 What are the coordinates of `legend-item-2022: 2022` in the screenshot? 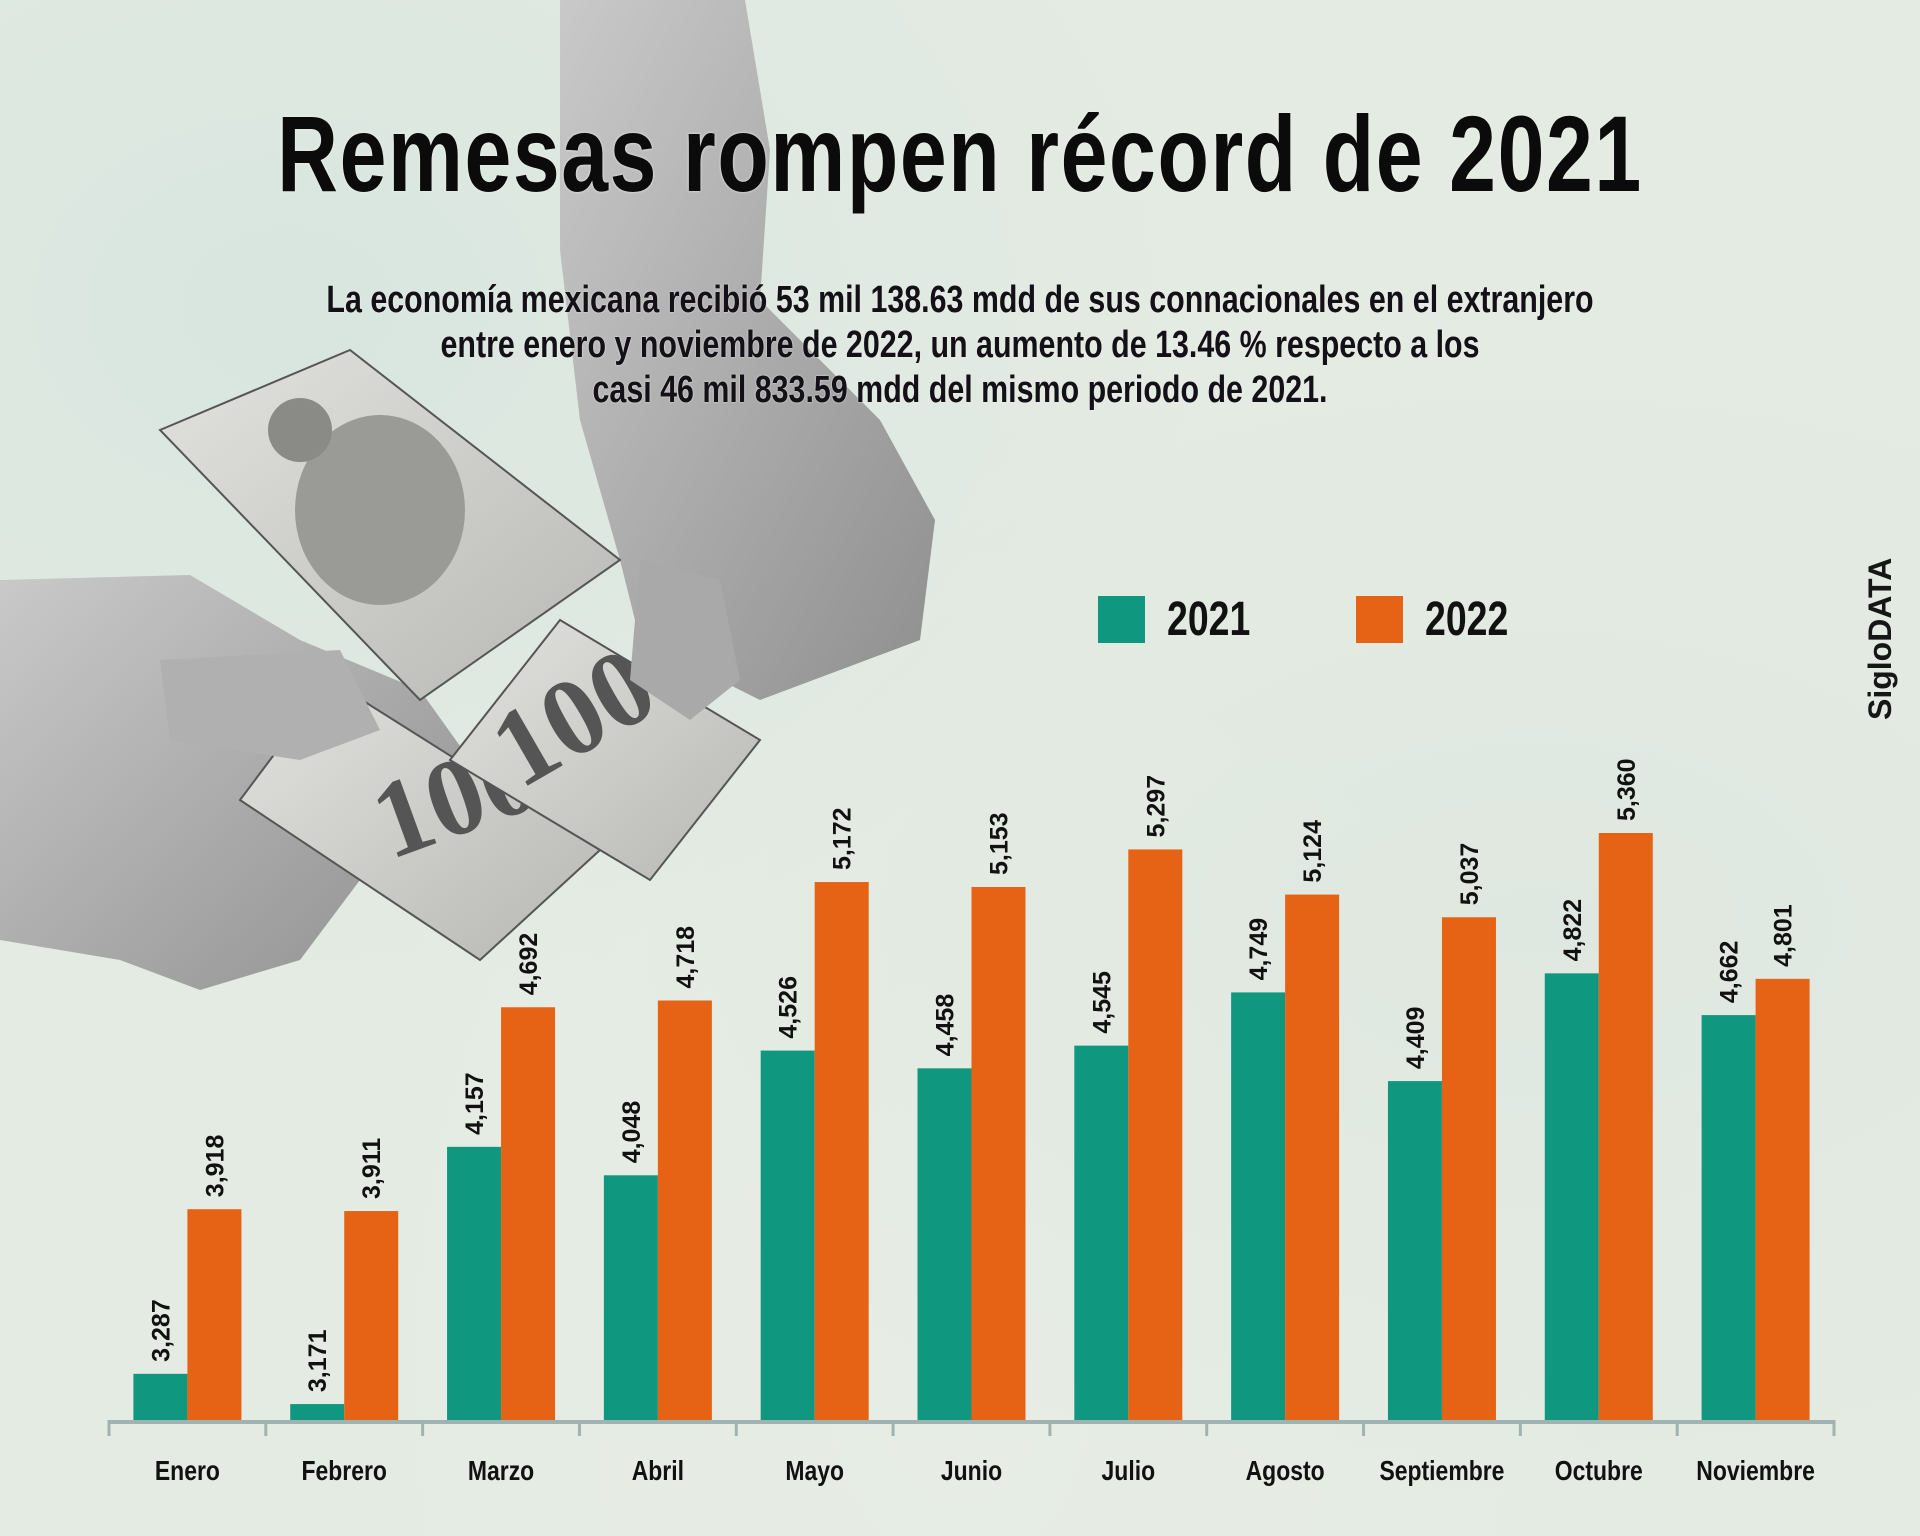 It's located at (1443, 619).